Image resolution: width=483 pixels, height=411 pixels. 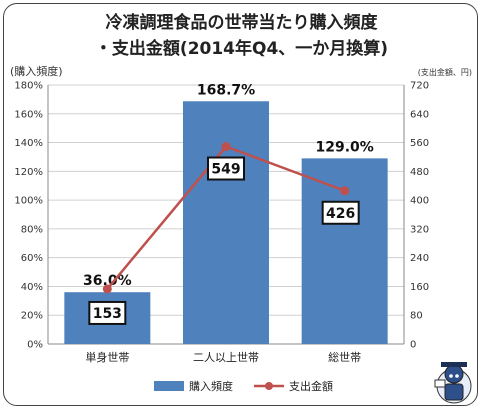 What do you see at coordinates (32, 316) in the screenshot?
I see `left-tick-label: 20%` at bounding box center [32, 316].